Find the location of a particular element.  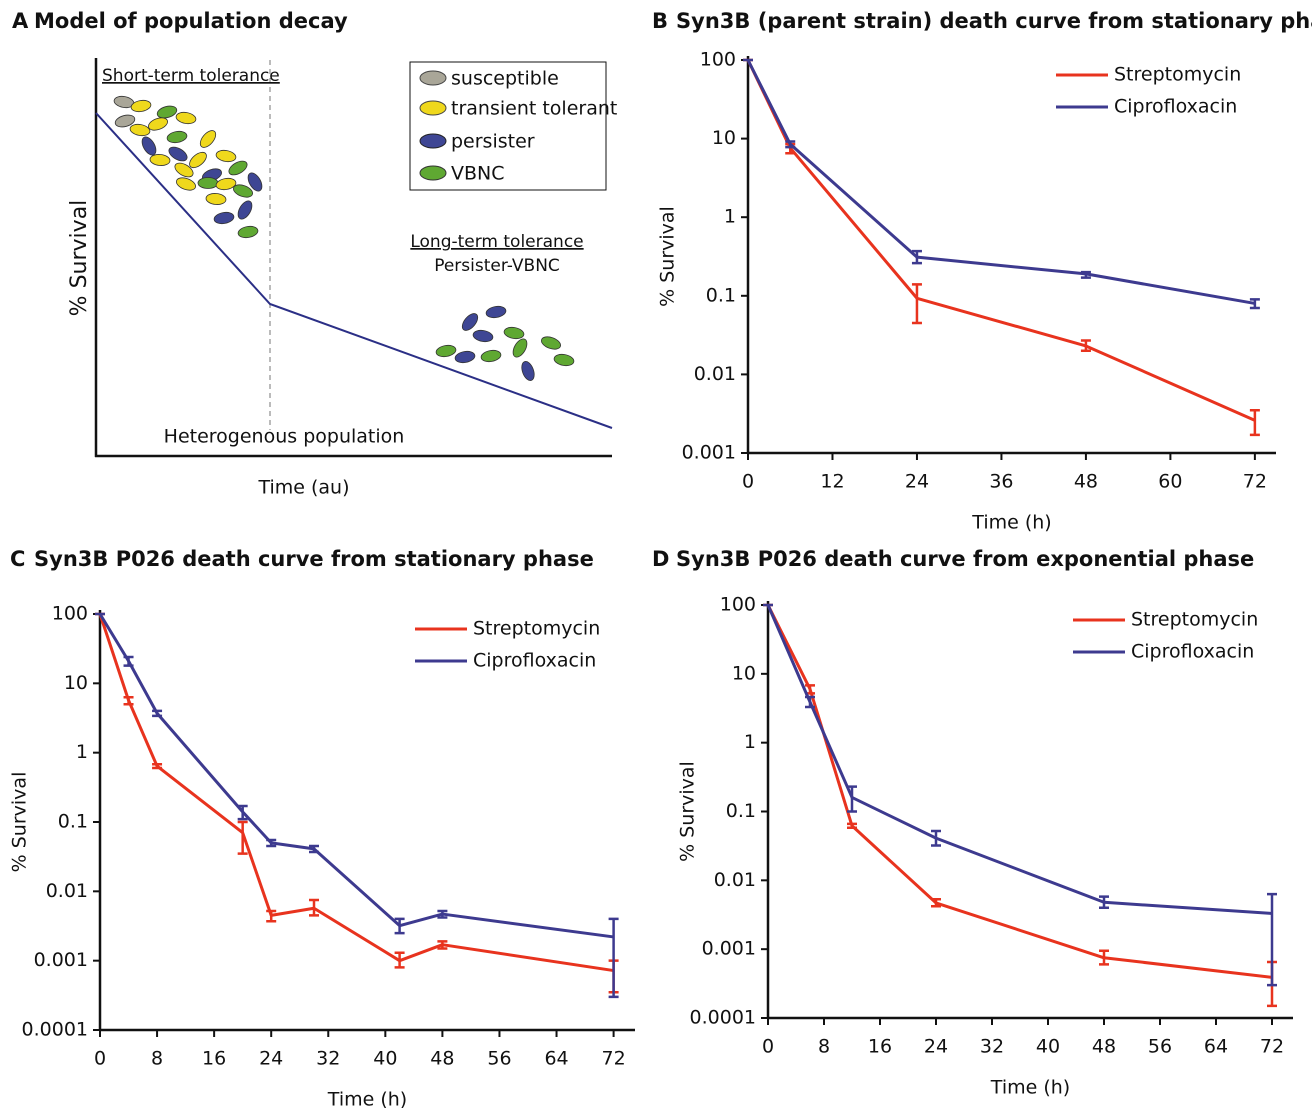

x-axis-label: Time (h) is located at coordinates (1011, 523).